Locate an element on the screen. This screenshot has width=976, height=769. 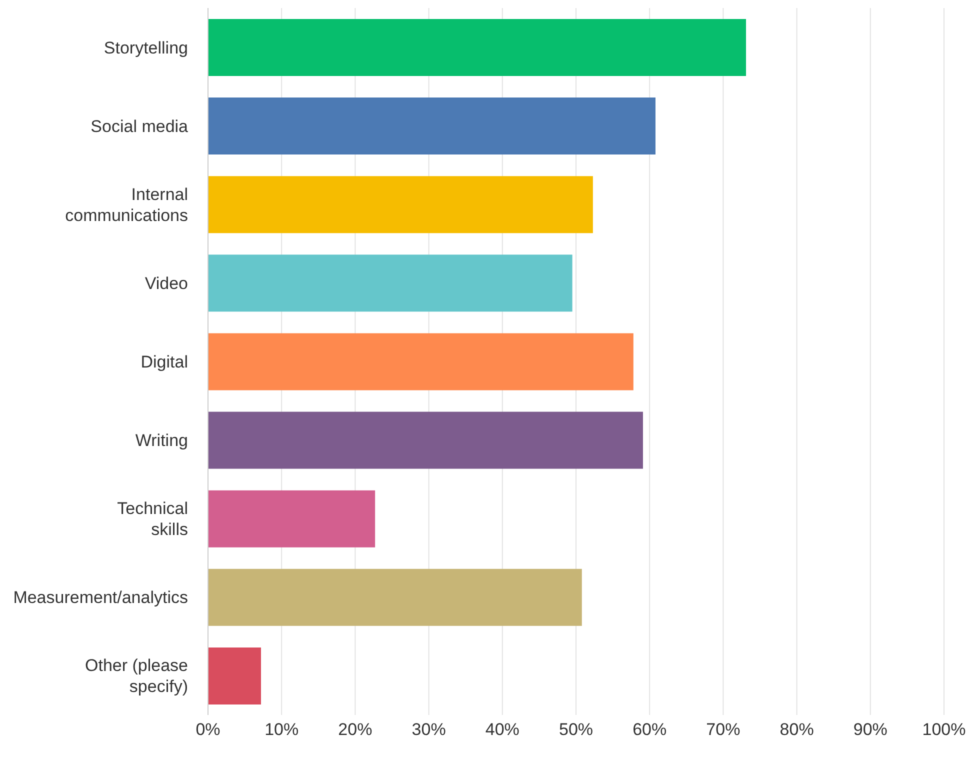
y-tick-label: Video is located at coordinates (166, 282).